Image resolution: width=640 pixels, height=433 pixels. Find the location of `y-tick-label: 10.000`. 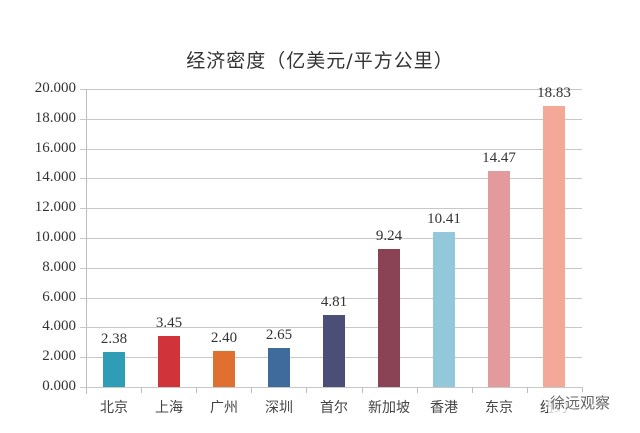

y-tick-label: 10.000 is located at coordinates (55, 237).